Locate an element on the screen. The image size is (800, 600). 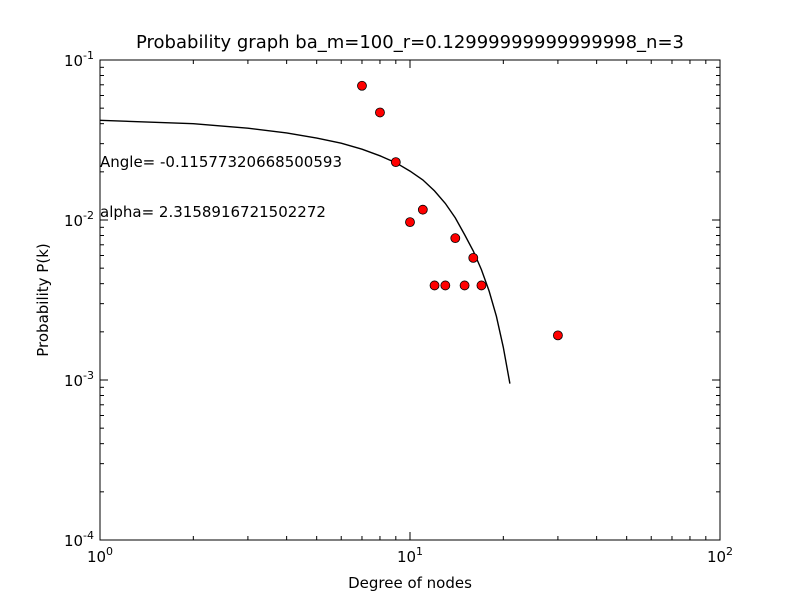
alpha-annotation: alpha= 2.3158916721502272 is located at coordinates (213, 212).